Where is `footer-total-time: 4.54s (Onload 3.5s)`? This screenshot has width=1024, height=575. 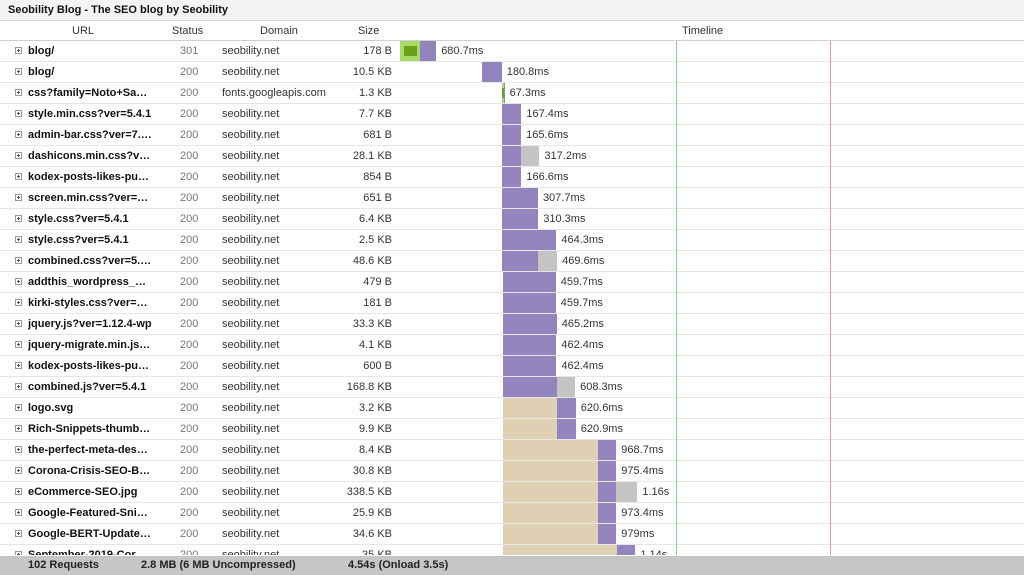 footer-total-time: 4.54s (Onload 3.5s) is located at coordinates (398, 565).